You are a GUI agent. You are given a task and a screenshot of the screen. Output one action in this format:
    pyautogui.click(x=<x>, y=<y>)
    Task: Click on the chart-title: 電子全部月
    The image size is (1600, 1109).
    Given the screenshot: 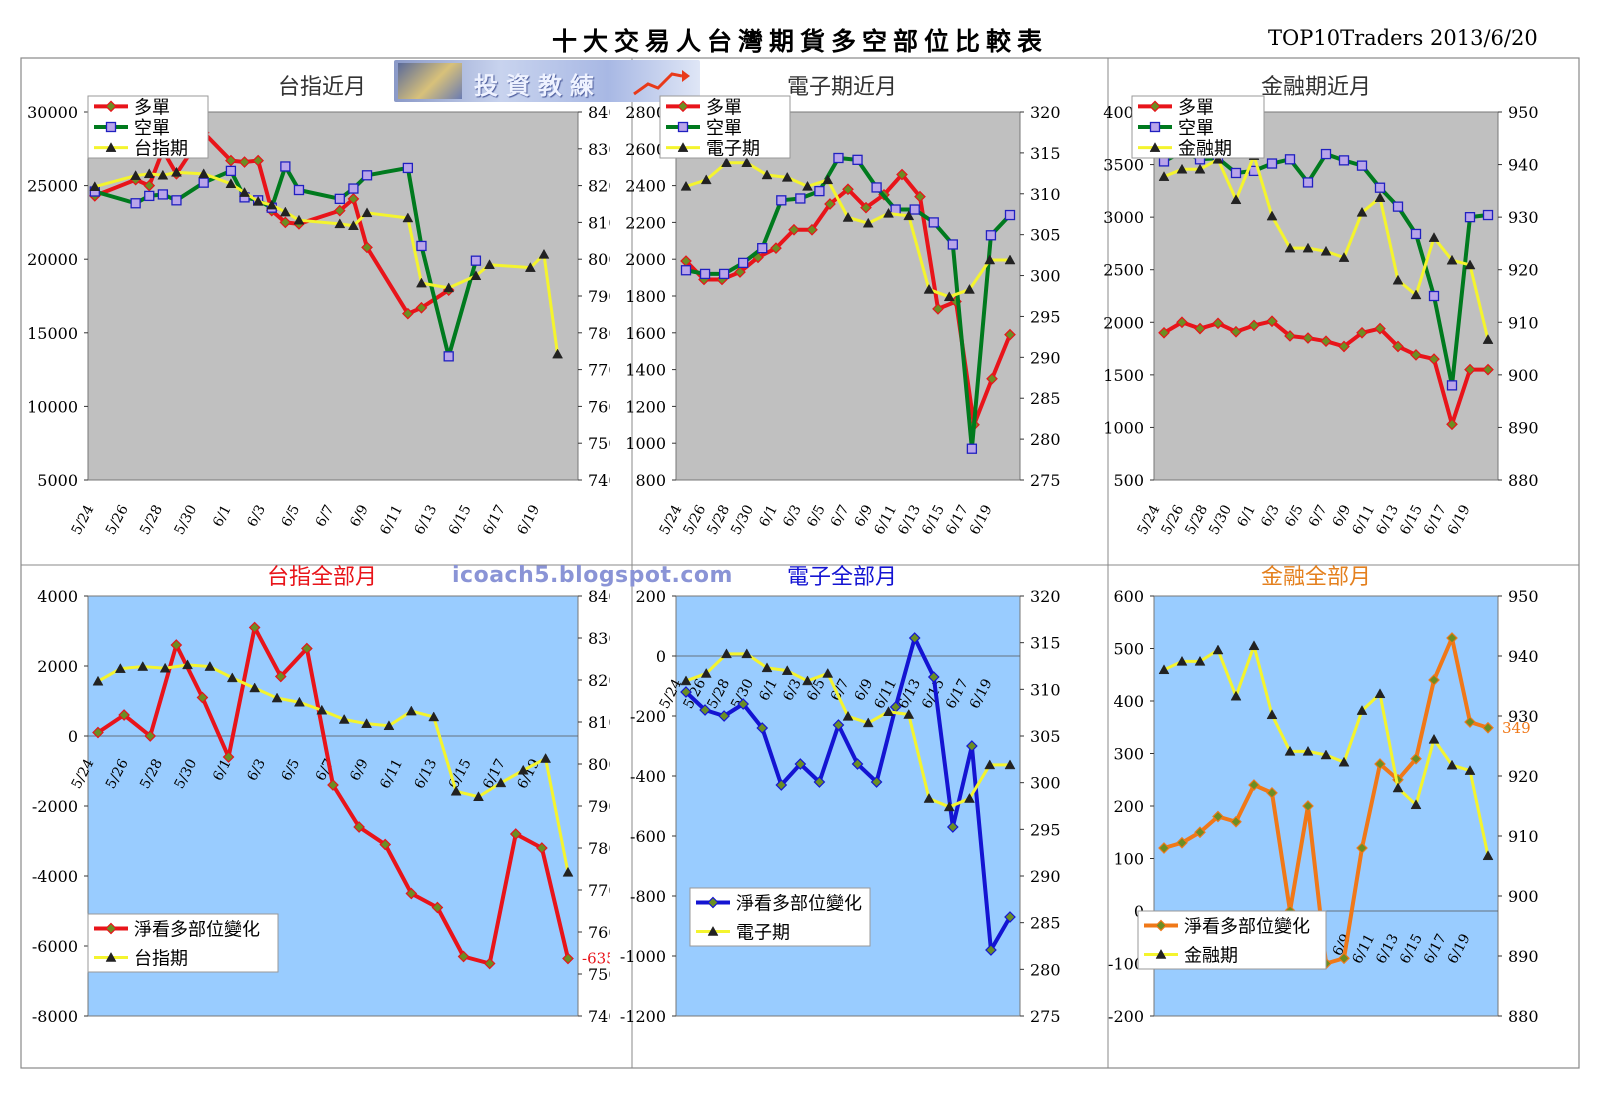 What is the action you would take?
    pyautogui.click(x=842, y=577)
    